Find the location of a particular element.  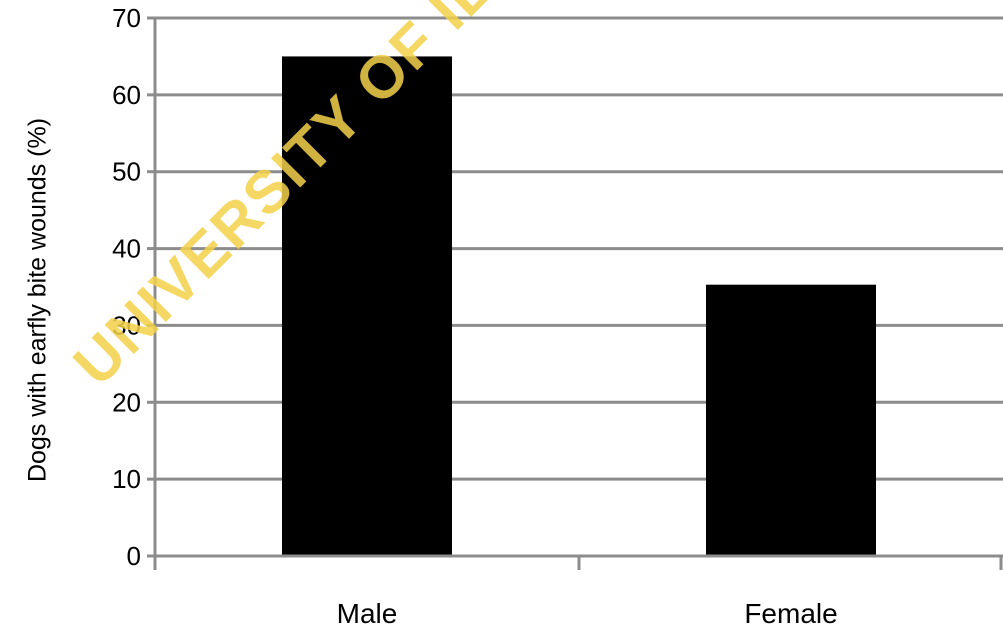

x-tick-label: Male is located at coordinates (367, 613).